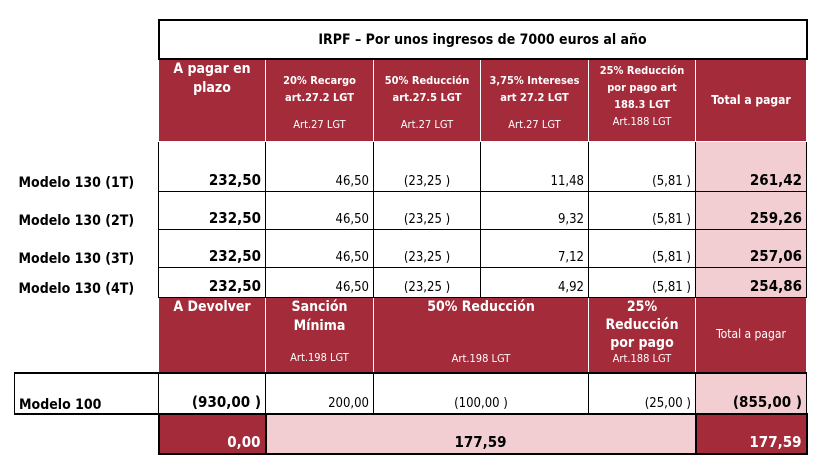 The width and height of the screenshot is (822, 472). I want to click on total-middle: 177,59, so click(480, 434).